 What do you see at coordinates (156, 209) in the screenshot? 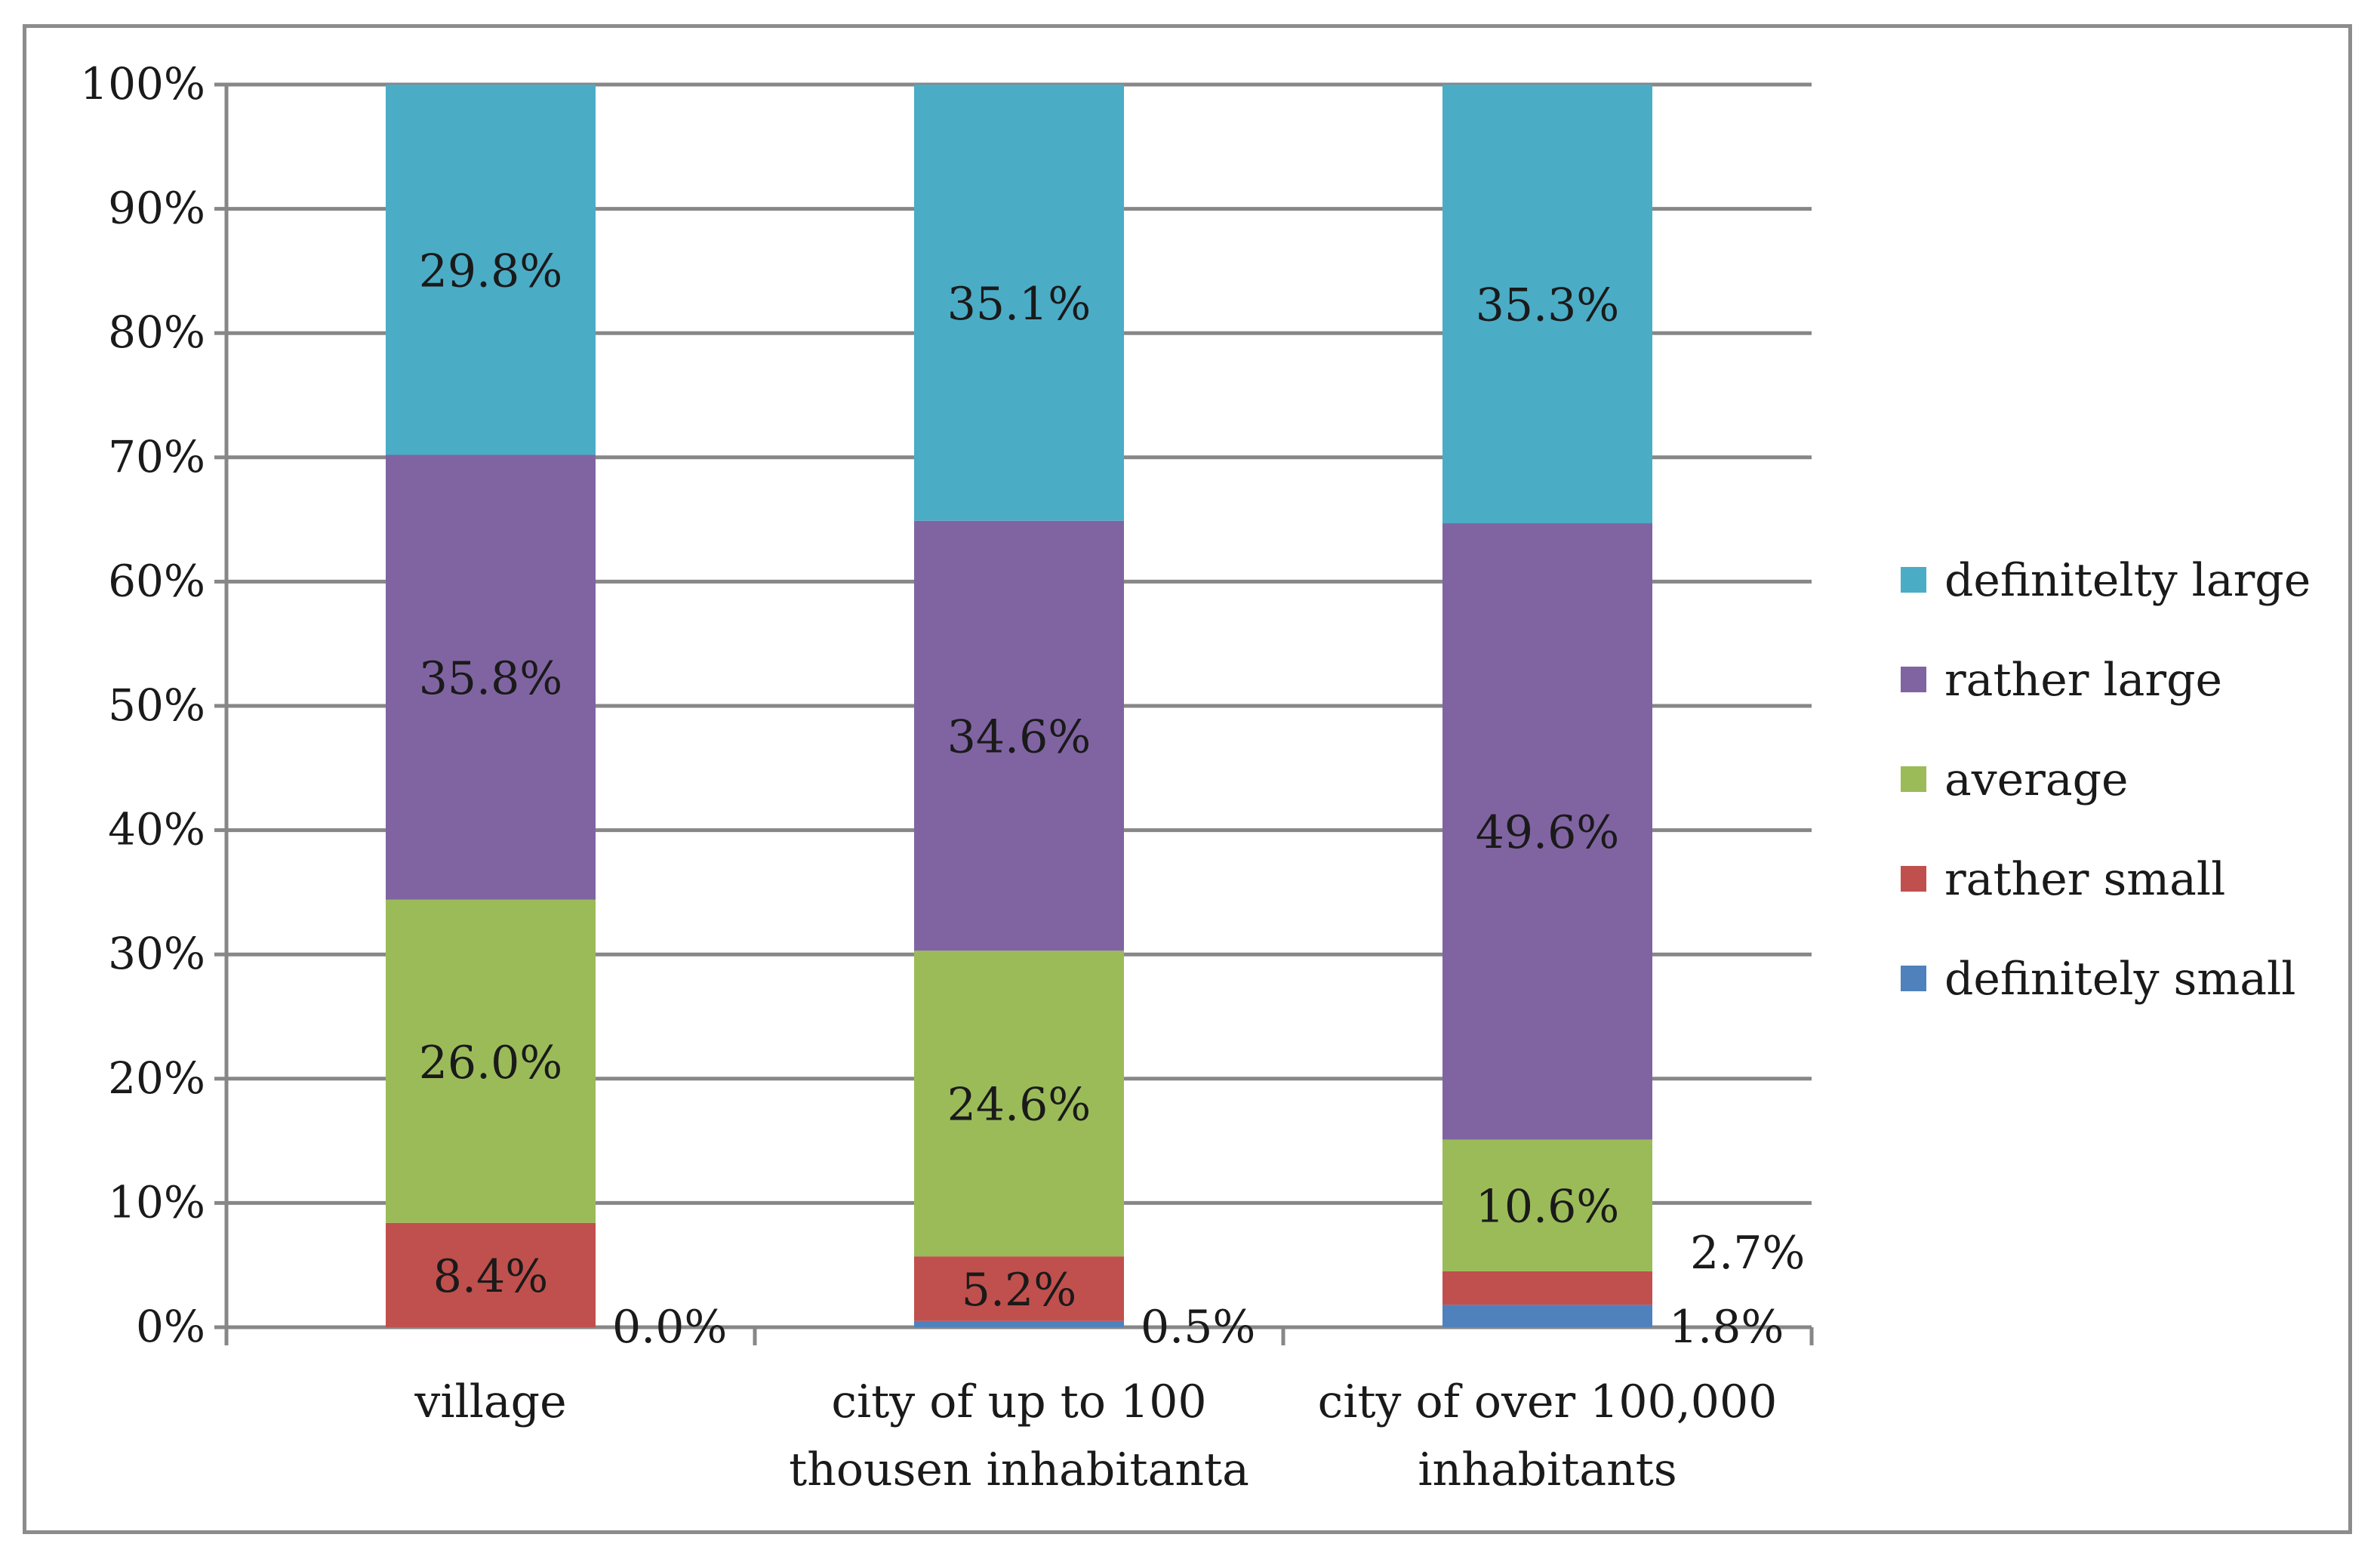
I see `y-tick-label: 90%` at bounding box center [156, 209].